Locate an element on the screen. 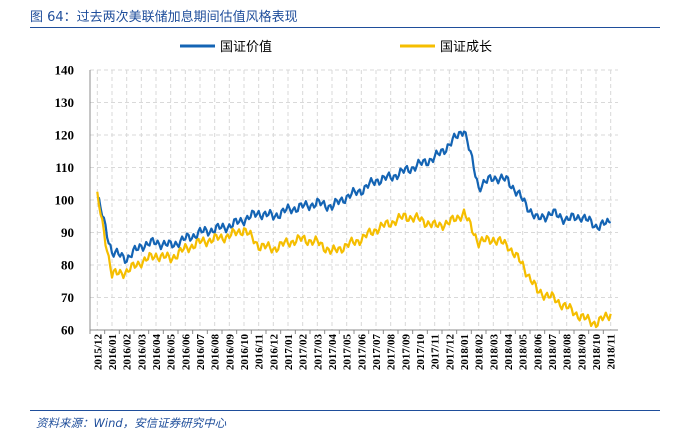  source-rule is located at coordinates (345, 410).